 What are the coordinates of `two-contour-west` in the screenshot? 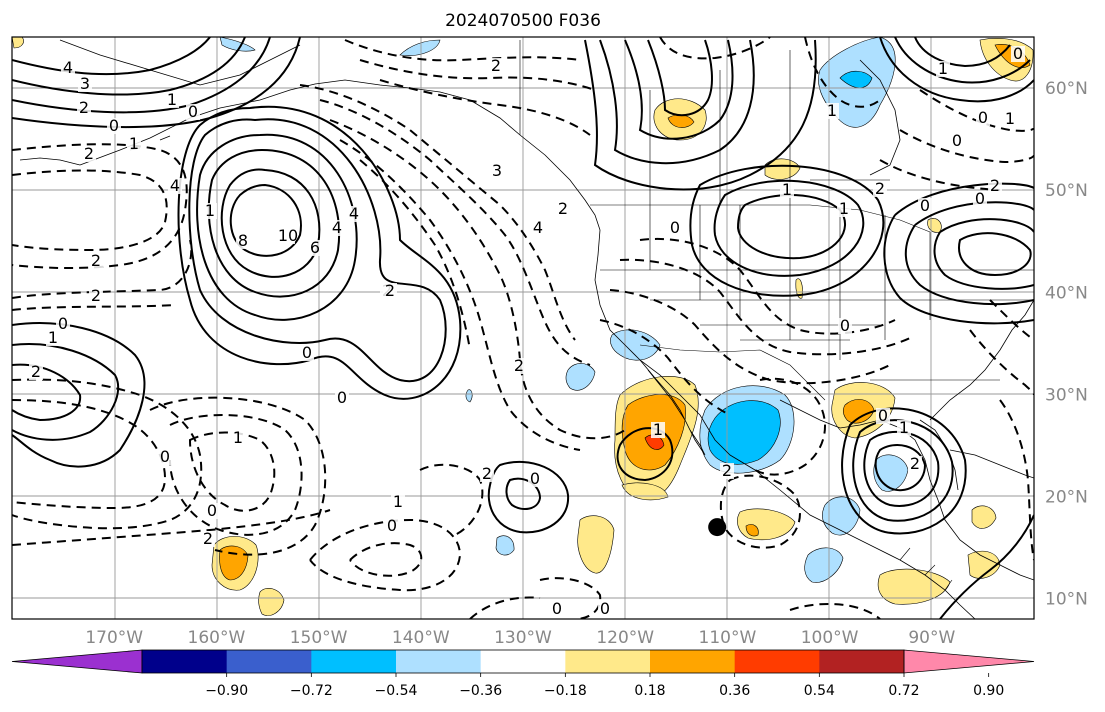 It's located at (47, 392).